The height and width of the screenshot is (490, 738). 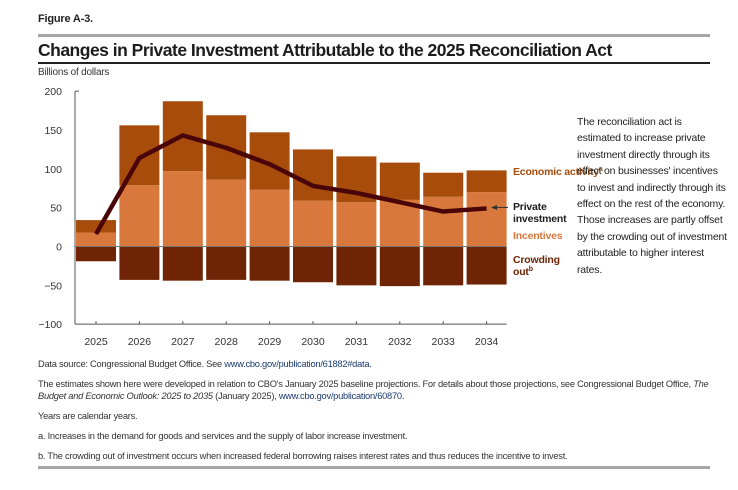 I want to click on bar-crowding-out-2025, so click(x=96, y=254).